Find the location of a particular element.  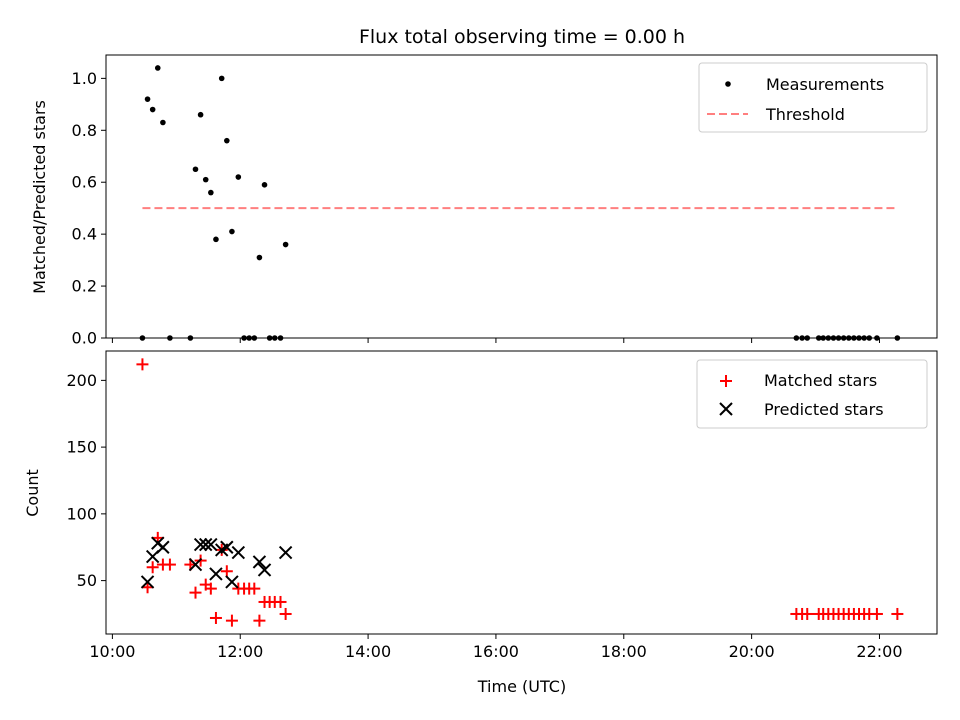

legend-measurements-swatch is located at coordinates (728, 84).